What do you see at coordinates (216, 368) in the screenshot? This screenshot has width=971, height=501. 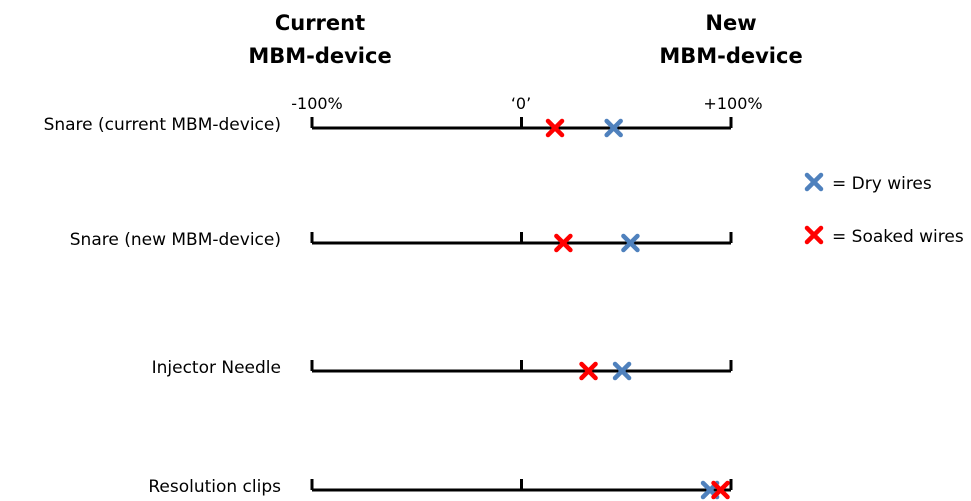 I see `row-label: Injector Needle` at bounding box center [216, 368].